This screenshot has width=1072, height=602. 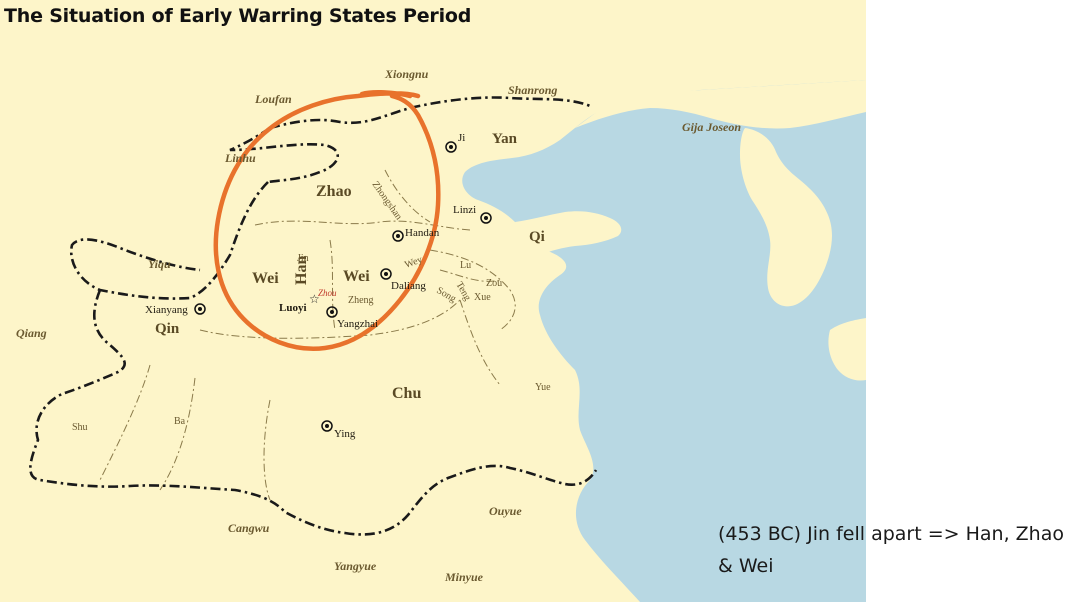 I want to click on label-xianyang: Xianyang, so click(x=166, y=310).